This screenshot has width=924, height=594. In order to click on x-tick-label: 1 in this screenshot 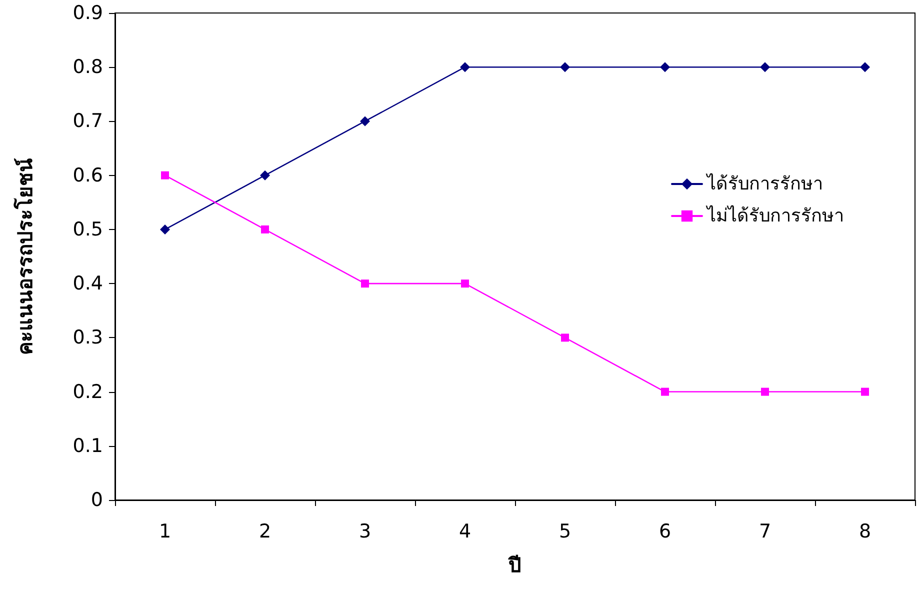, I will do `click(165, 531)`.